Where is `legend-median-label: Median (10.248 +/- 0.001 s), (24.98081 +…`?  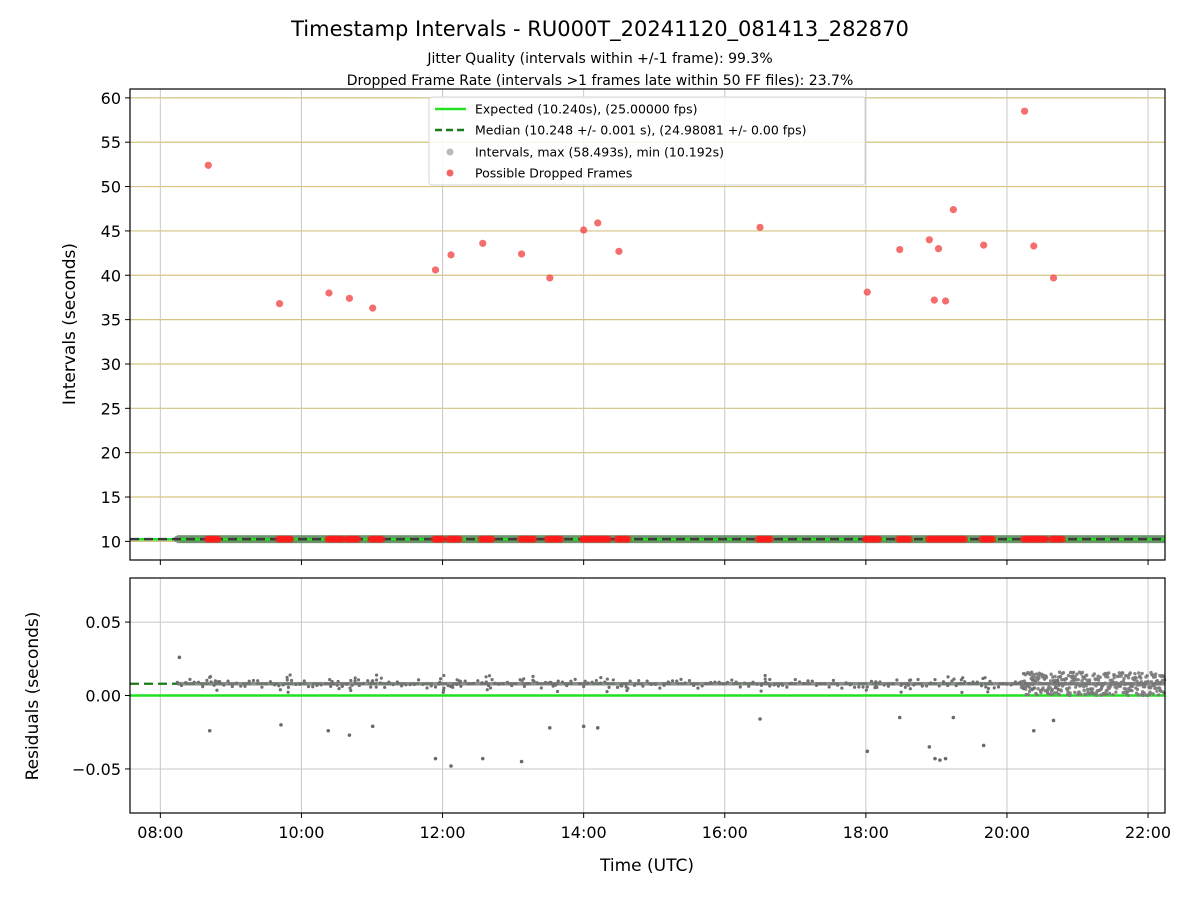
legend-median-label: Median (10.248 +/- 0.001 s), (24.98081 +… is located at coordinates (640, 130).